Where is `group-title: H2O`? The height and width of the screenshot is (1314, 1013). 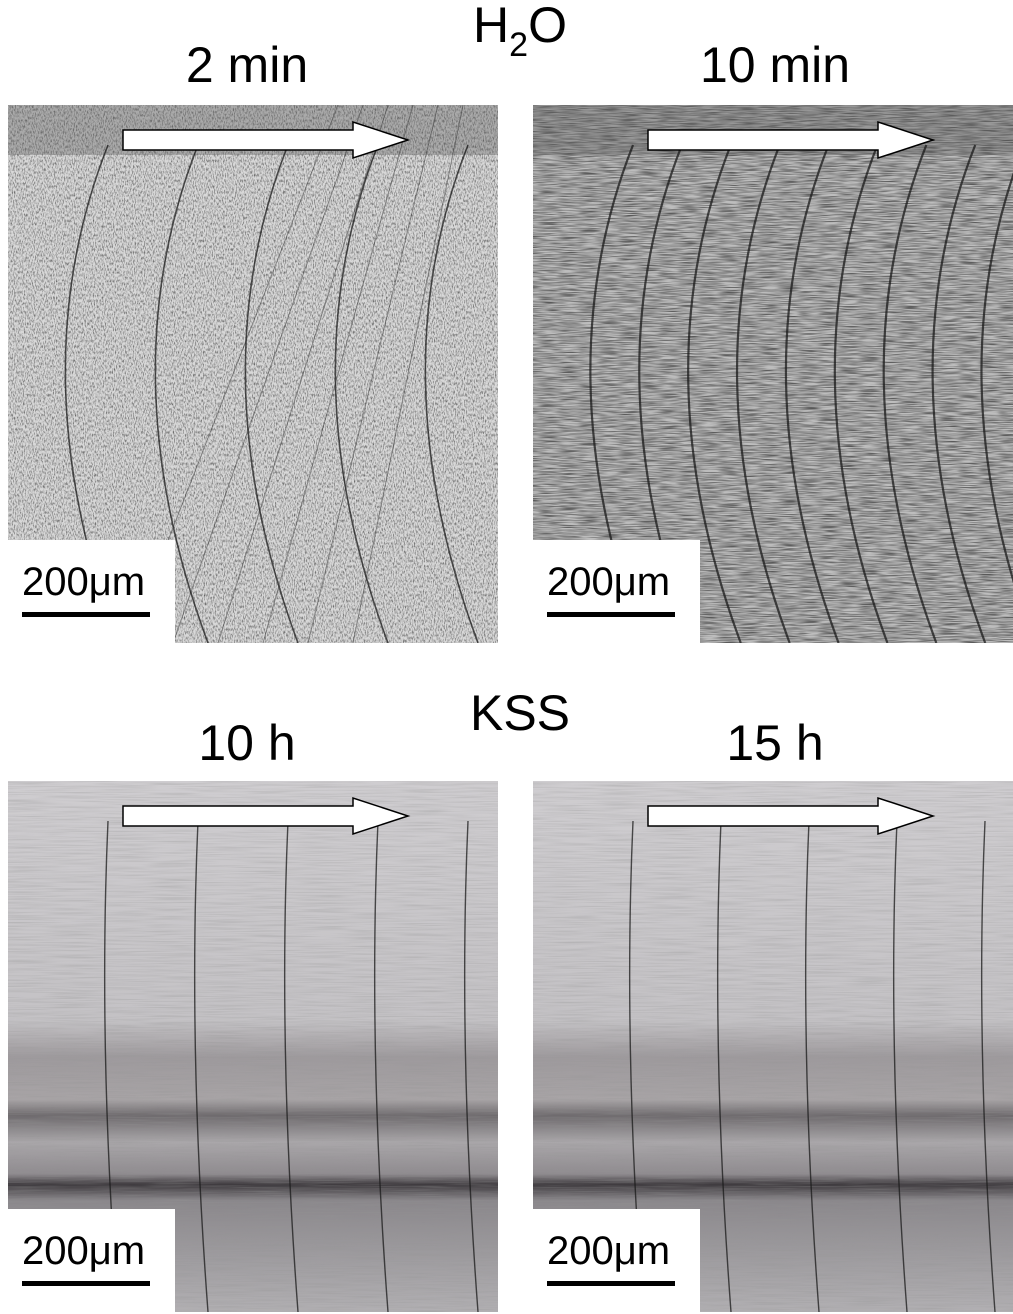
group-title: H2O is located at coordinates (520, 32).